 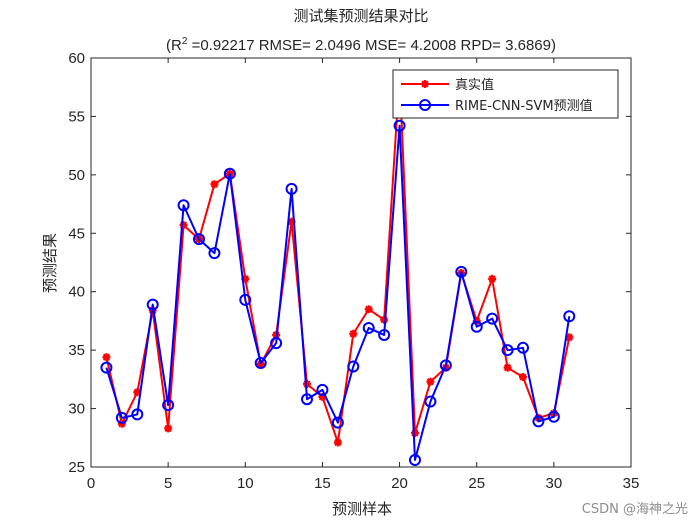 I want to click on x-tick-label: 20, so click(x=399, y=483).